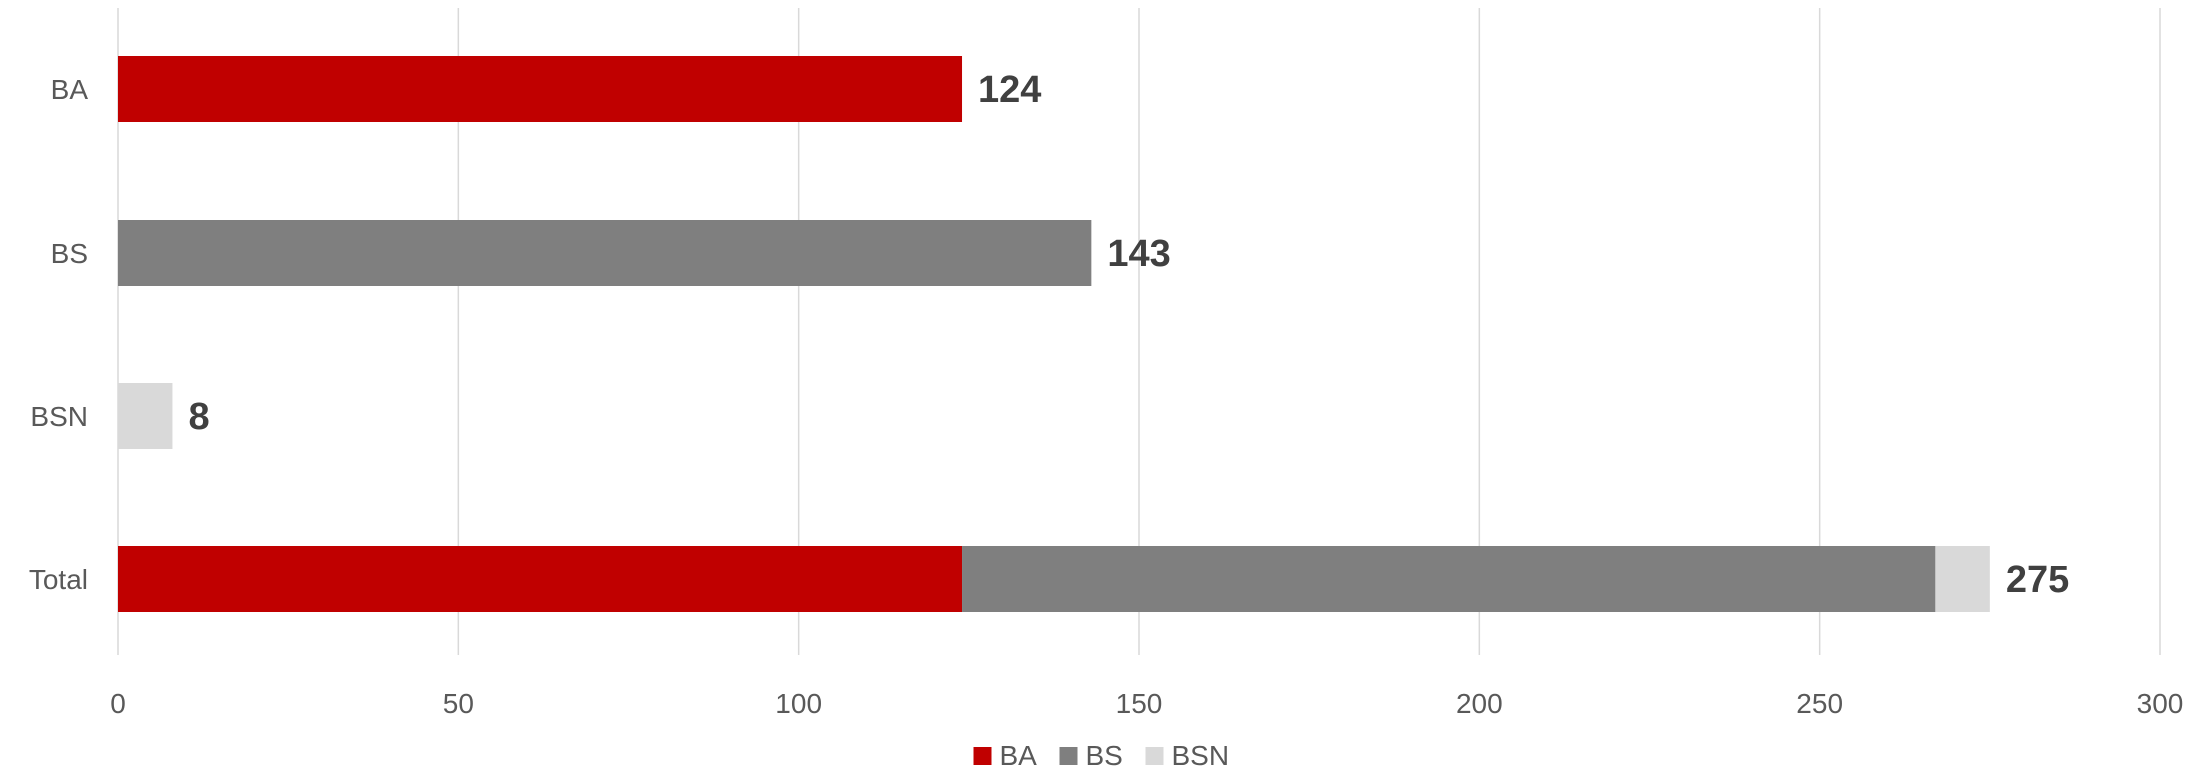 Image resolution: width=2203 pixels, height=779 pixels. I want to click on category-label: BS, so click(69, 253).